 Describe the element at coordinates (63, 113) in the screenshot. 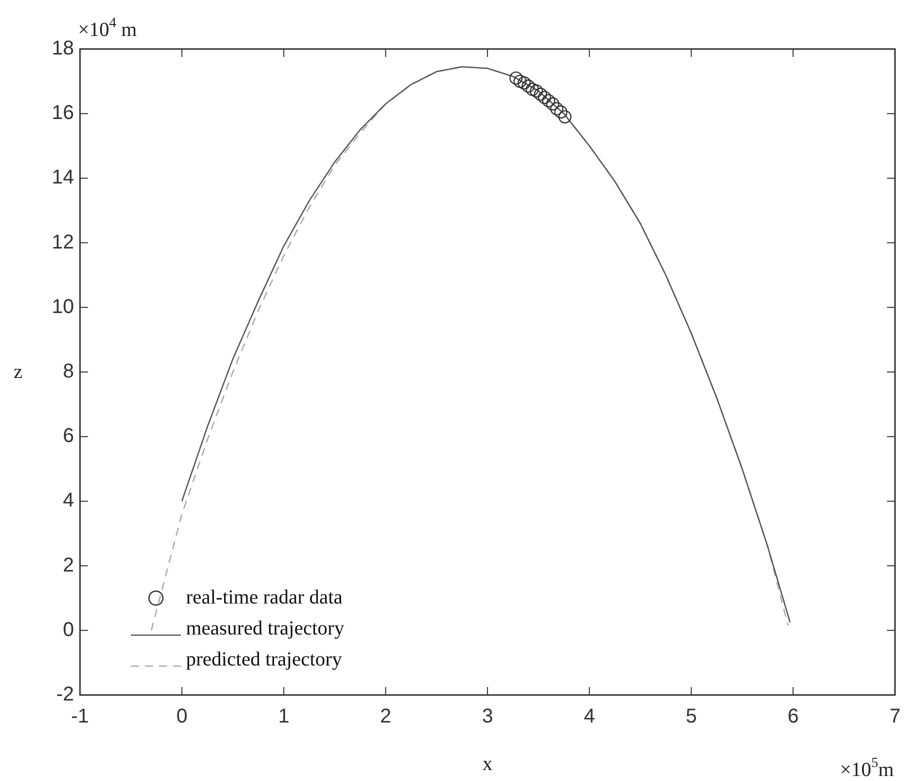

I see `y-tick-label: 16` at that location.